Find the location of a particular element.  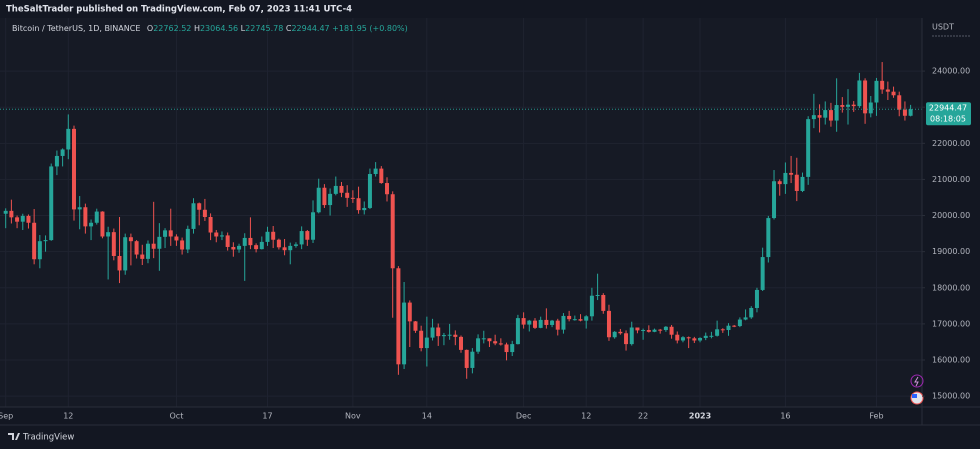

symbol: Bitcoin / TetherUS, 1D, BINANCE is located at coordinates (76, 28).